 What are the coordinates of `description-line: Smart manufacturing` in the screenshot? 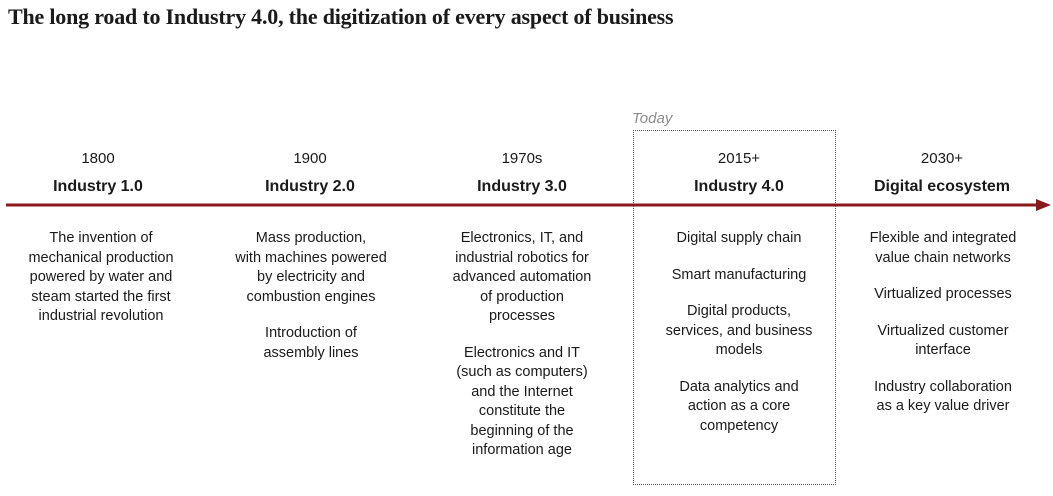 It's located at (739, 274).